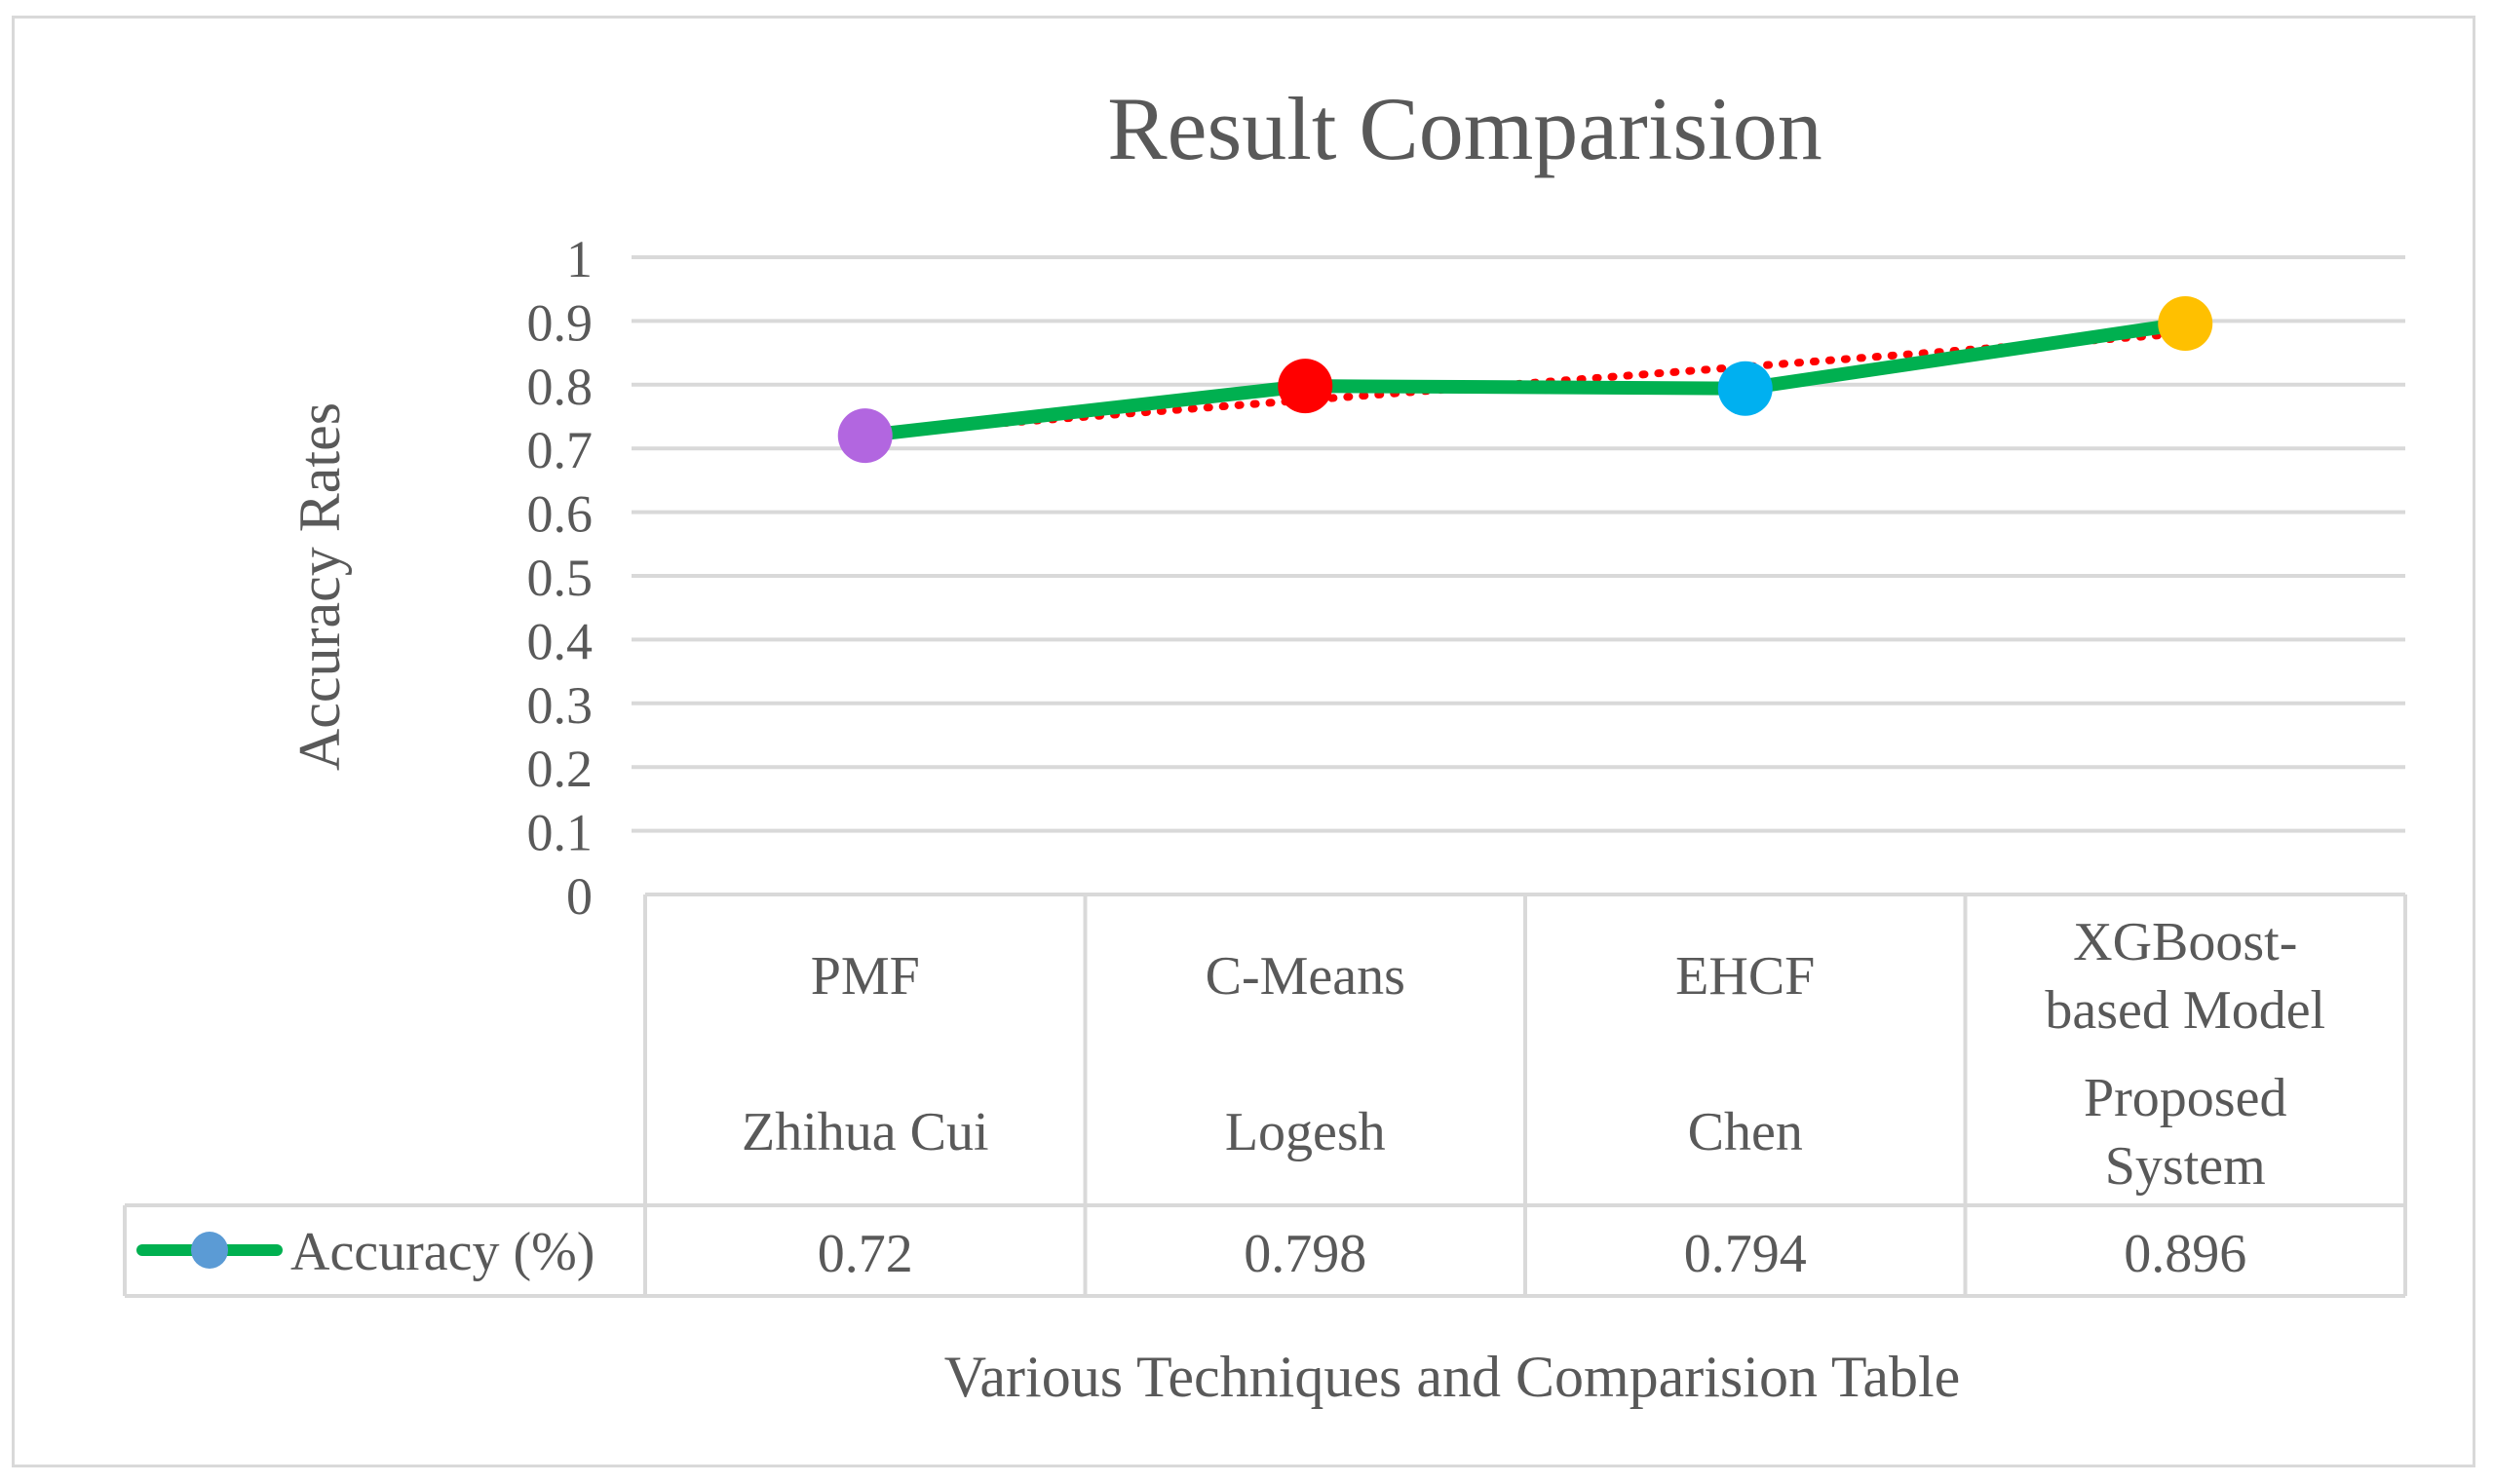 The height and width of the screenshot is (1484, 2493). I want to click on table-value: 0.72, so click(865, 1254).